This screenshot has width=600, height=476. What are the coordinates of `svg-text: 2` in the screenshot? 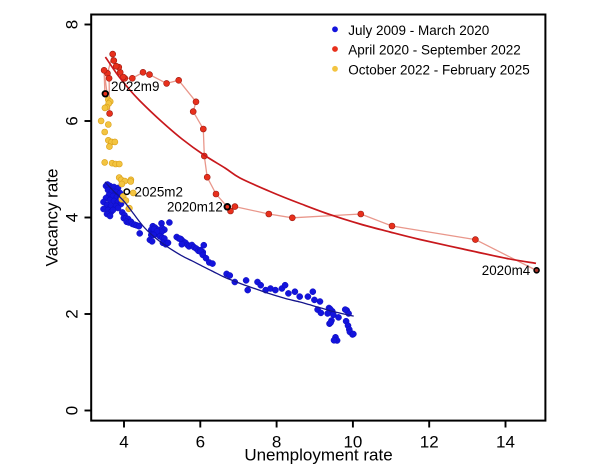 It's located at (71, 313).